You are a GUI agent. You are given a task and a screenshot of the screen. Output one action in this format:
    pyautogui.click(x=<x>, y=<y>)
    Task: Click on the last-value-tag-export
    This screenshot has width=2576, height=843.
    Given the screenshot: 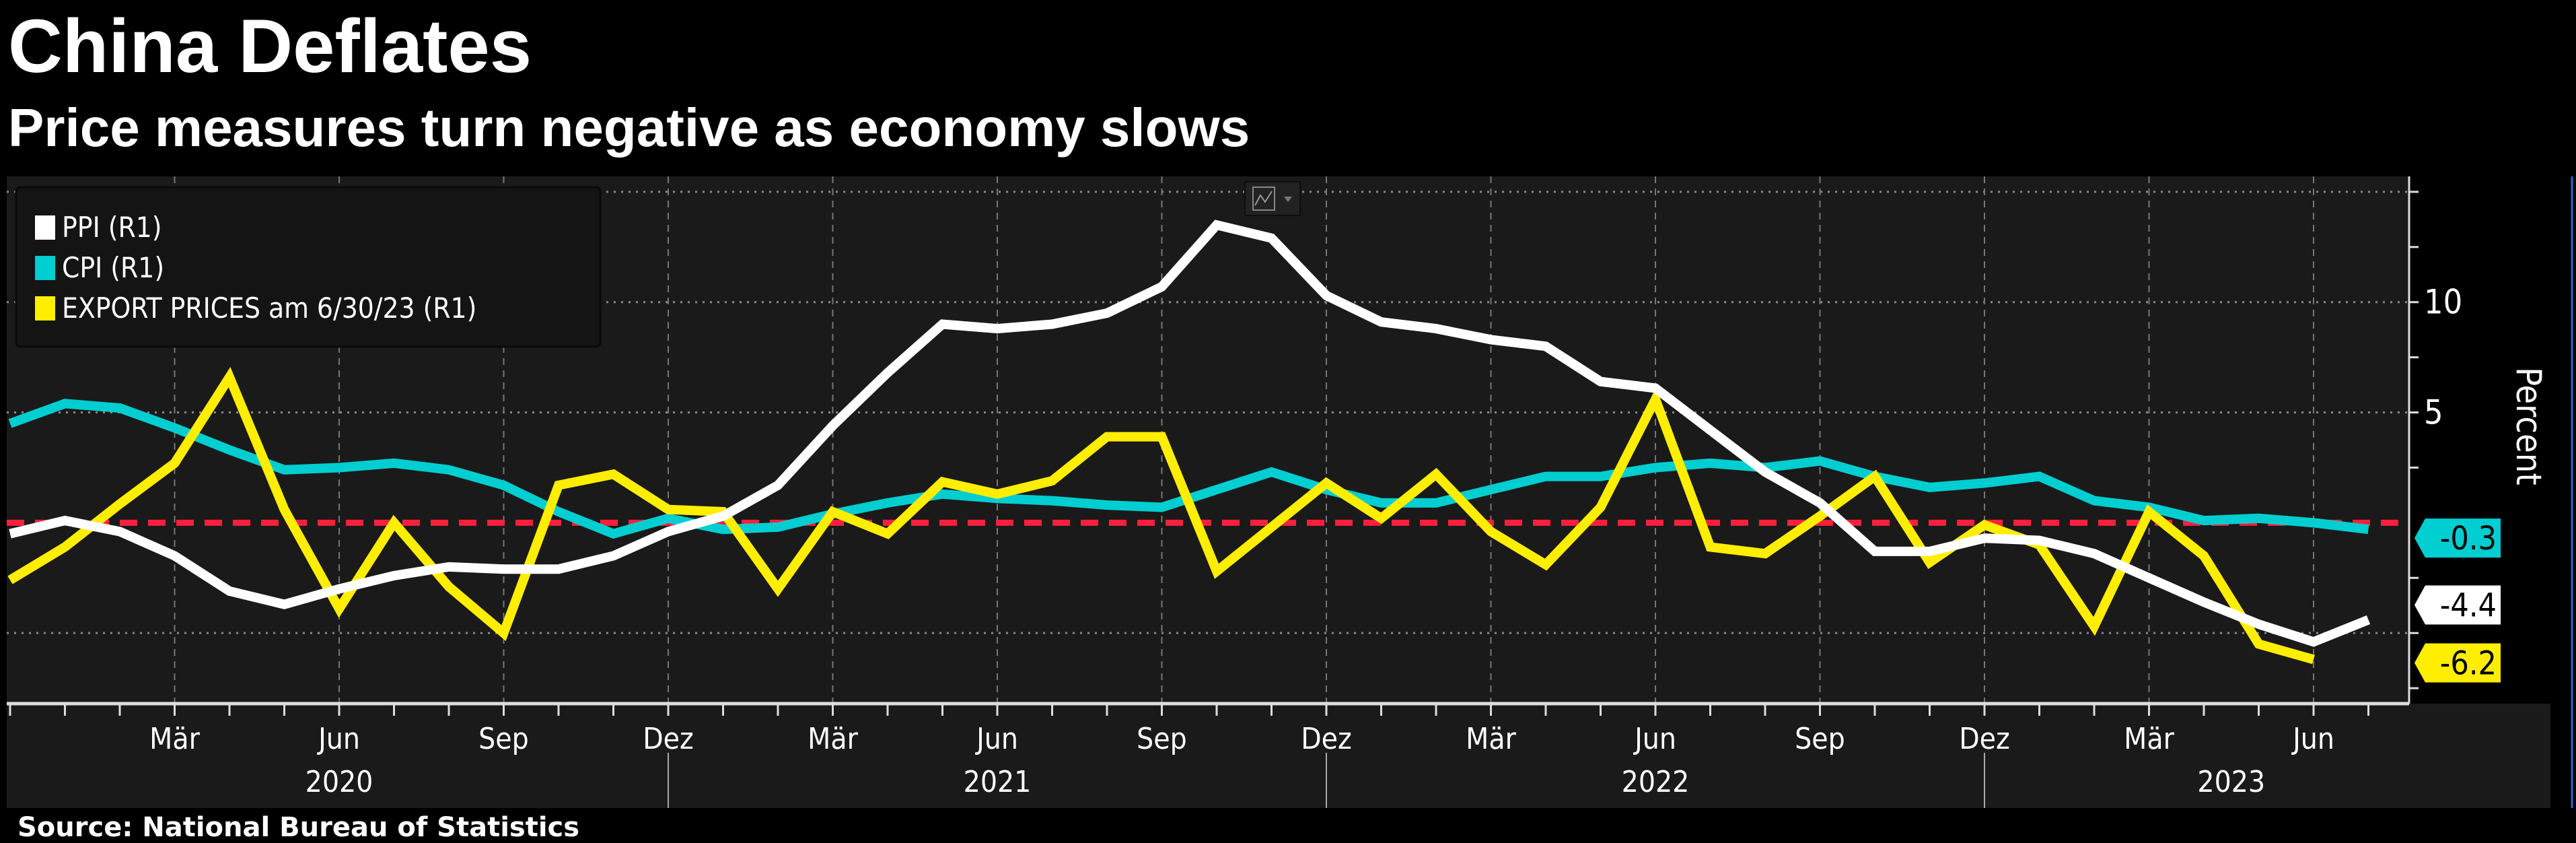 What is the action you would take?
    pyautogui.click(x=2457, y=663)
    